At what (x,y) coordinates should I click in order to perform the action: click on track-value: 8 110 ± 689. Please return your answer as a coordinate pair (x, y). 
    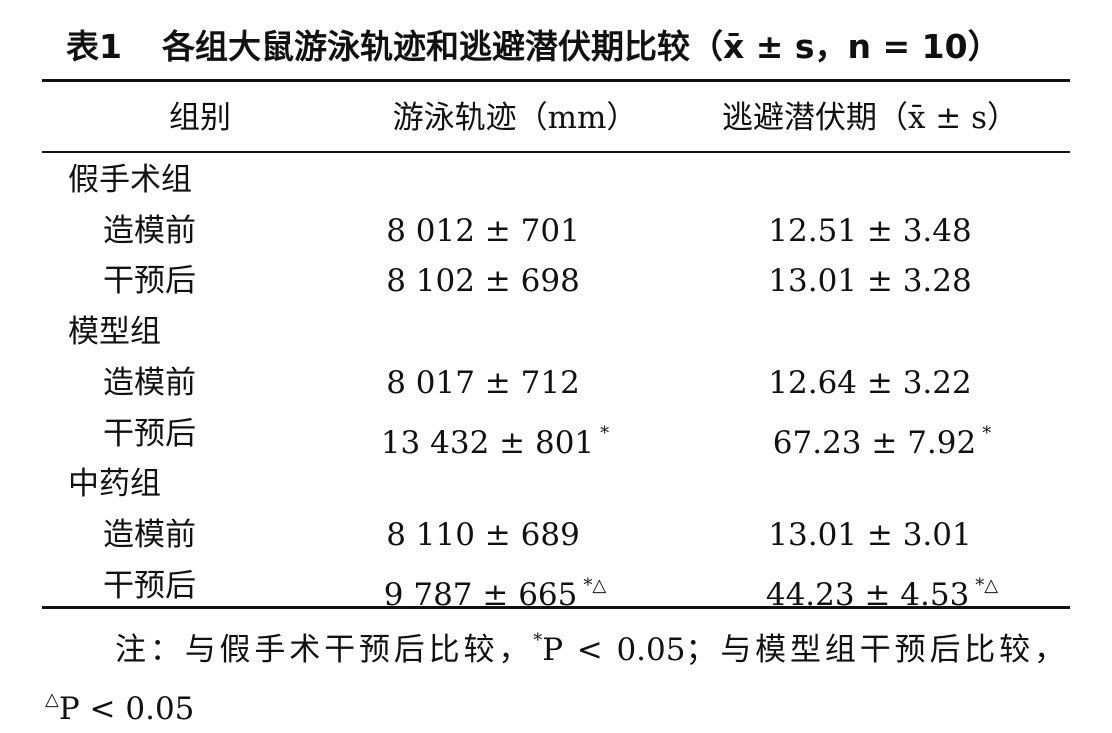
    Looking at the image, I should click on (483, 534).